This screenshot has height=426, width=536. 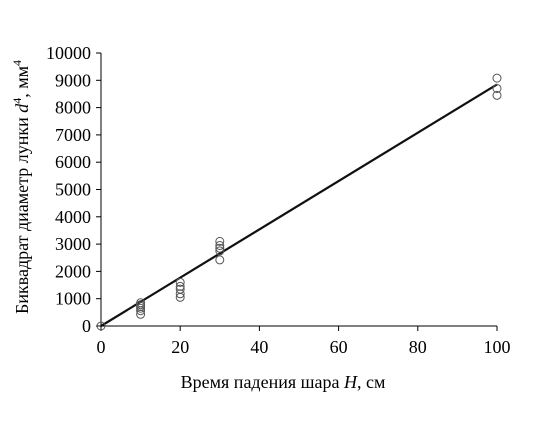 I want to click on y-tick-label: 4000, so click(x=73, y=217).